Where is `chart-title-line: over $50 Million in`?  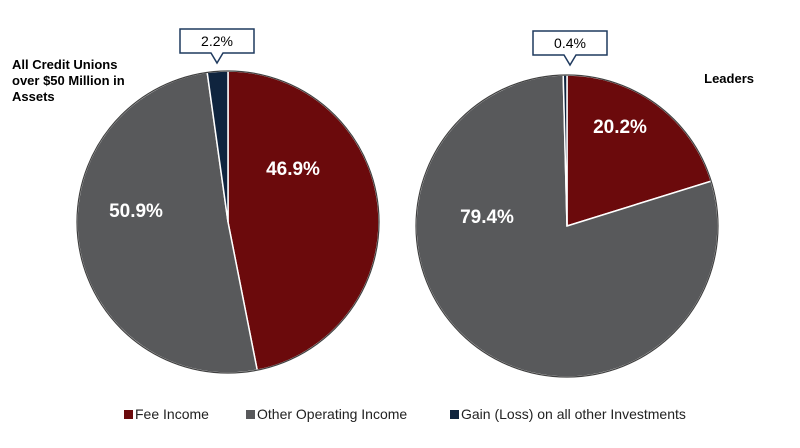 chart-title-line: over $50 Million in is located at coordinates (68, 80).